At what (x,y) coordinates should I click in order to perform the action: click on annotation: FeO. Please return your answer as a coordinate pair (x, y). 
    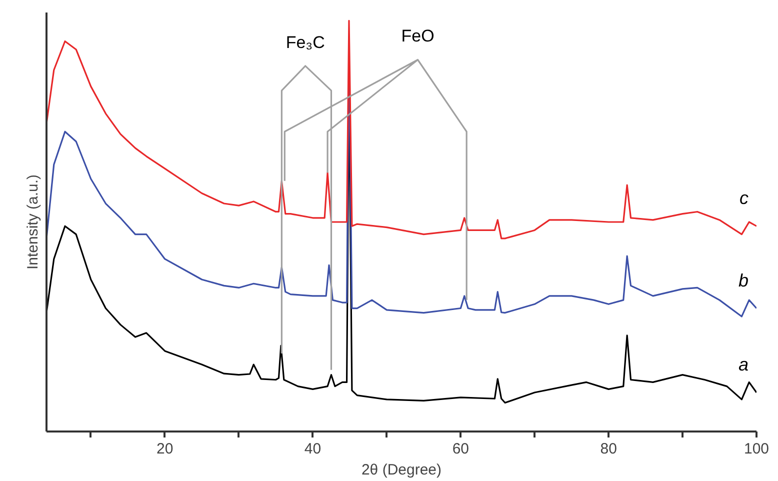
    Looking at the image, I should click on (417, 36).